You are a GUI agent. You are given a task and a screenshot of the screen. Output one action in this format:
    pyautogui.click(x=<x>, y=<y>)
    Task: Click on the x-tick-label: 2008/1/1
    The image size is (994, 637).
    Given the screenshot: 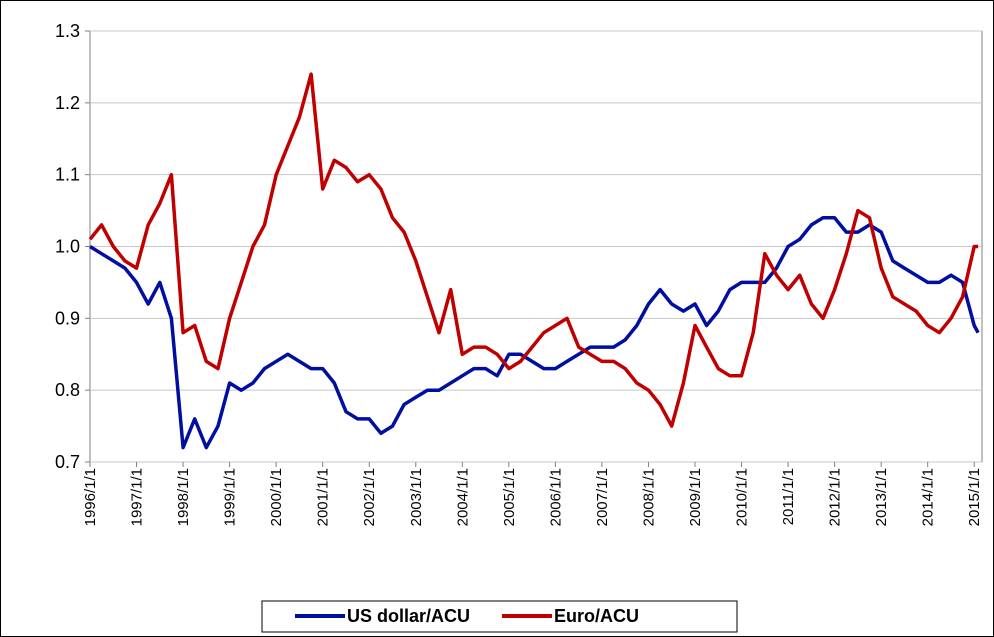 What is the action you would take?
    pyautogui.click(x=648, y=497)
    